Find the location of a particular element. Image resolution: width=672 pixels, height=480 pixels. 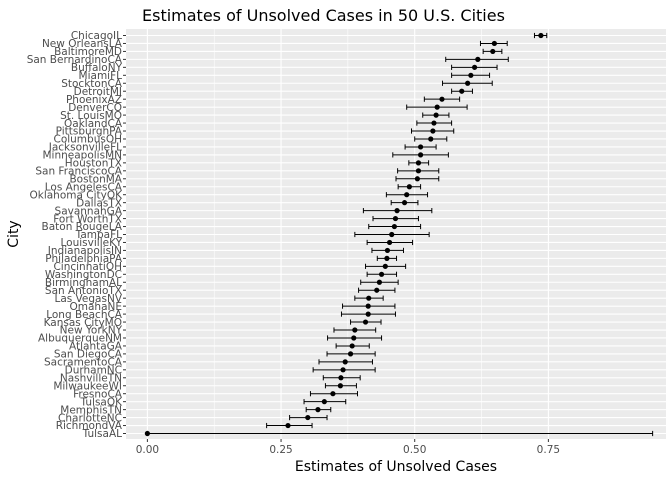

y-tick-label: BirminghamAL is located at coordinates (83, 283).